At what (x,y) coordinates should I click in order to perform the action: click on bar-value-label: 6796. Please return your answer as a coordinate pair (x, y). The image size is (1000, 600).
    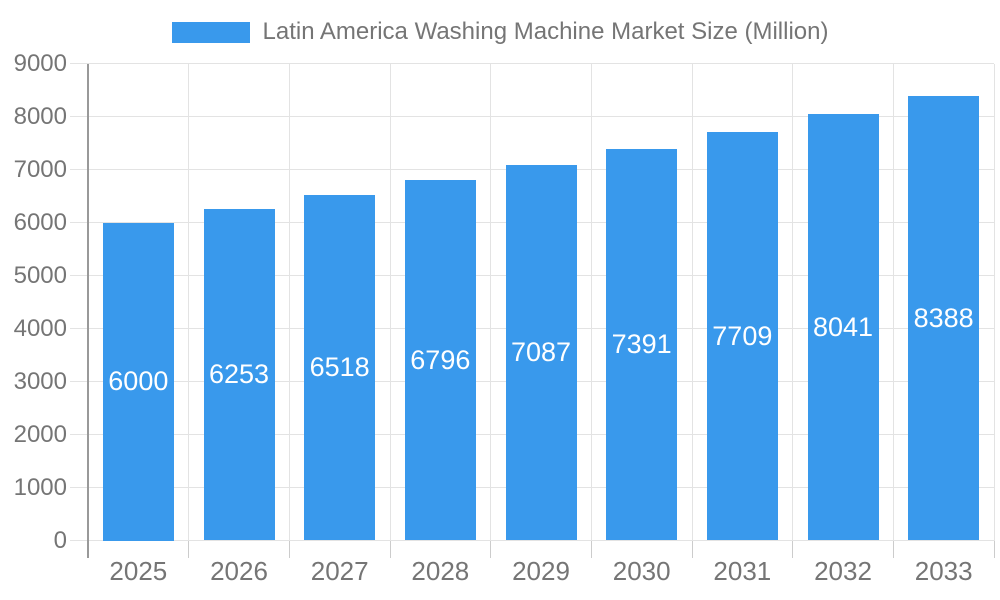
    Looking at the image, I should click on (440, 359).